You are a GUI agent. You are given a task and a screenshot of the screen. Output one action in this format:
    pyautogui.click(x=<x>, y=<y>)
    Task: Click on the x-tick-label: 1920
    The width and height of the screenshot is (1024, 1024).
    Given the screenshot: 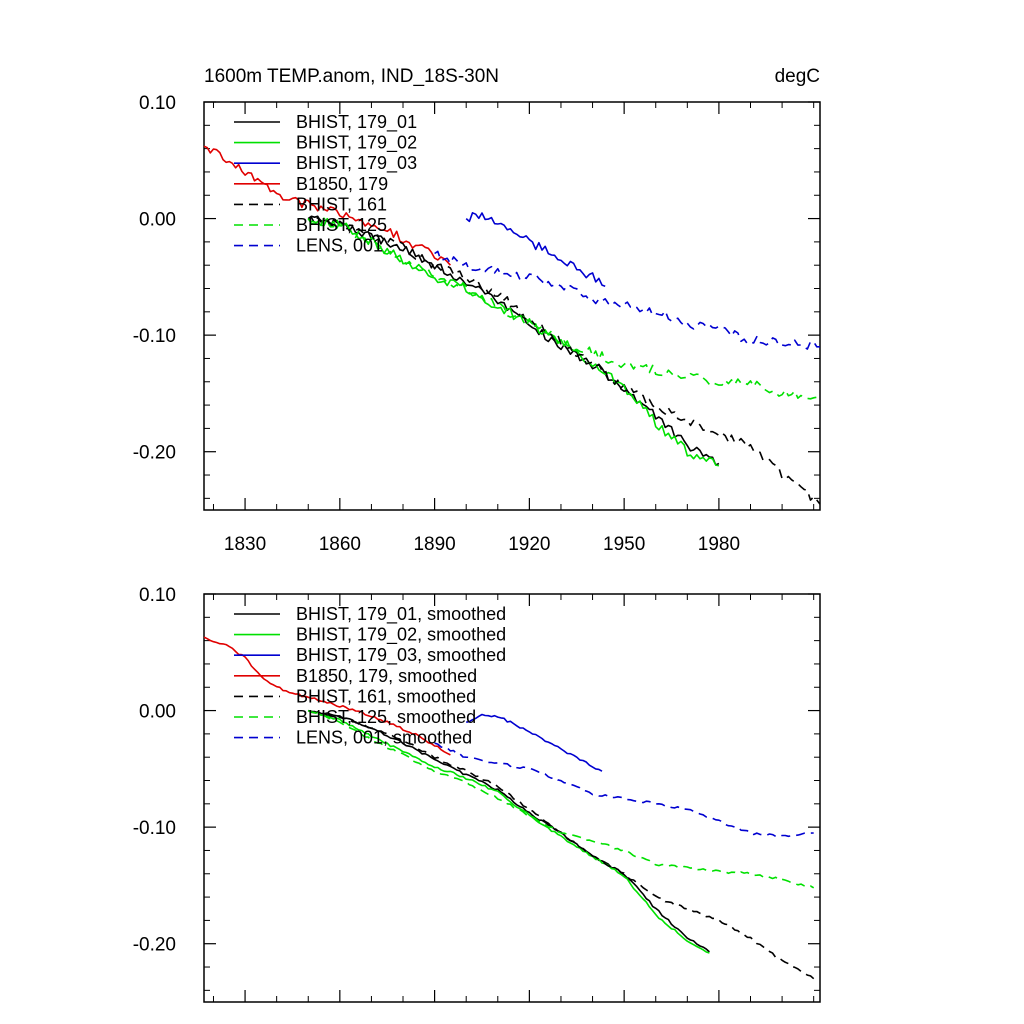 What is the action you would take?
    pyautogui.click(x=529, y=544)
    